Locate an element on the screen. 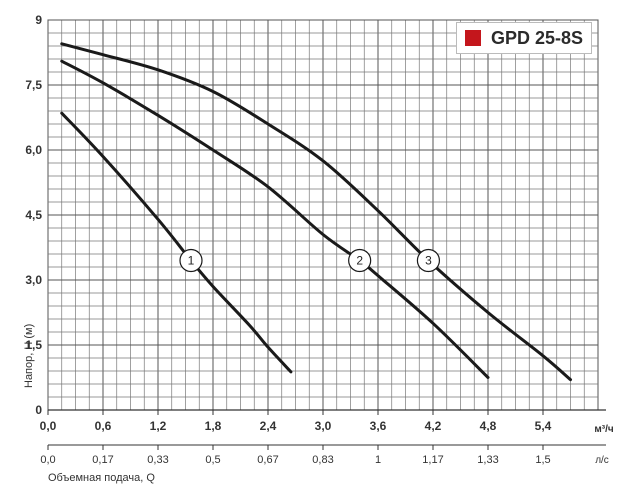 The image size is (640, 492). x2-tick-label: 1 is located at coordinates (378, 460).